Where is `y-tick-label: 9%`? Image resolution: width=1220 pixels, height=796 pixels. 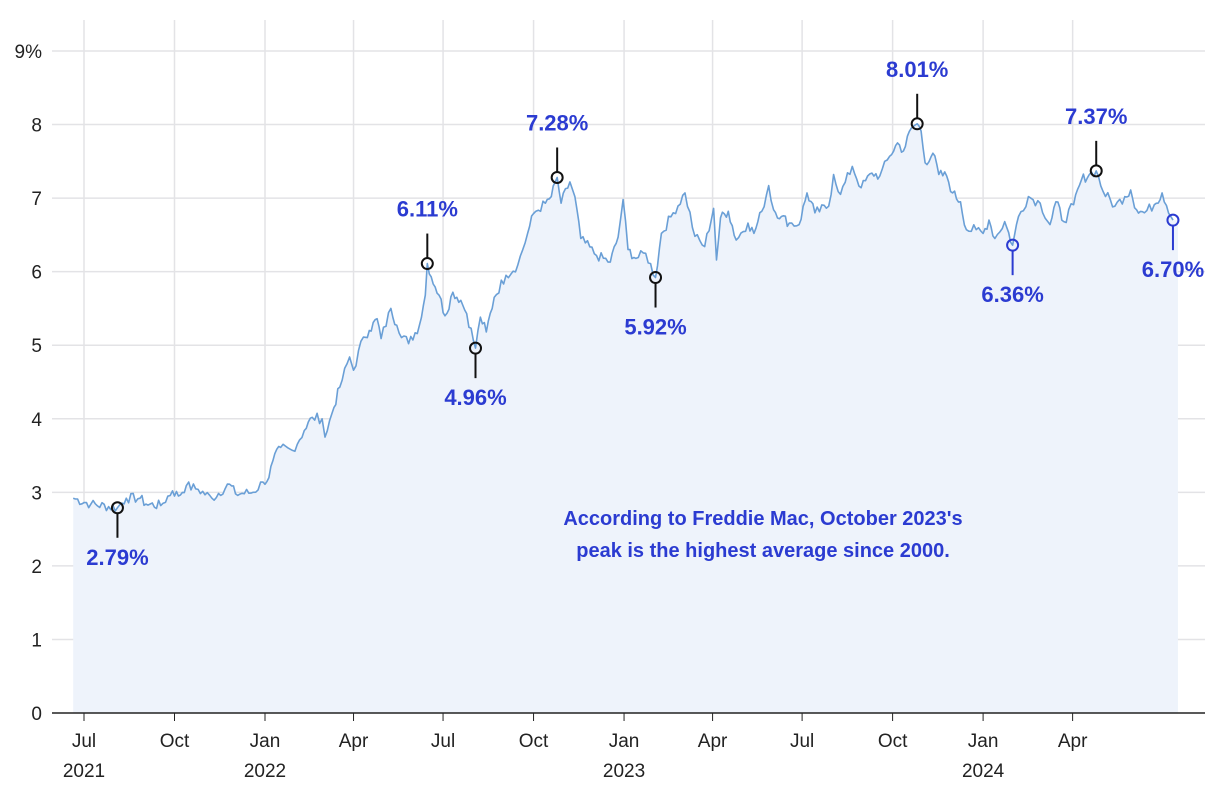 y-tick-label: 9% is located at coordinates (29, 52).